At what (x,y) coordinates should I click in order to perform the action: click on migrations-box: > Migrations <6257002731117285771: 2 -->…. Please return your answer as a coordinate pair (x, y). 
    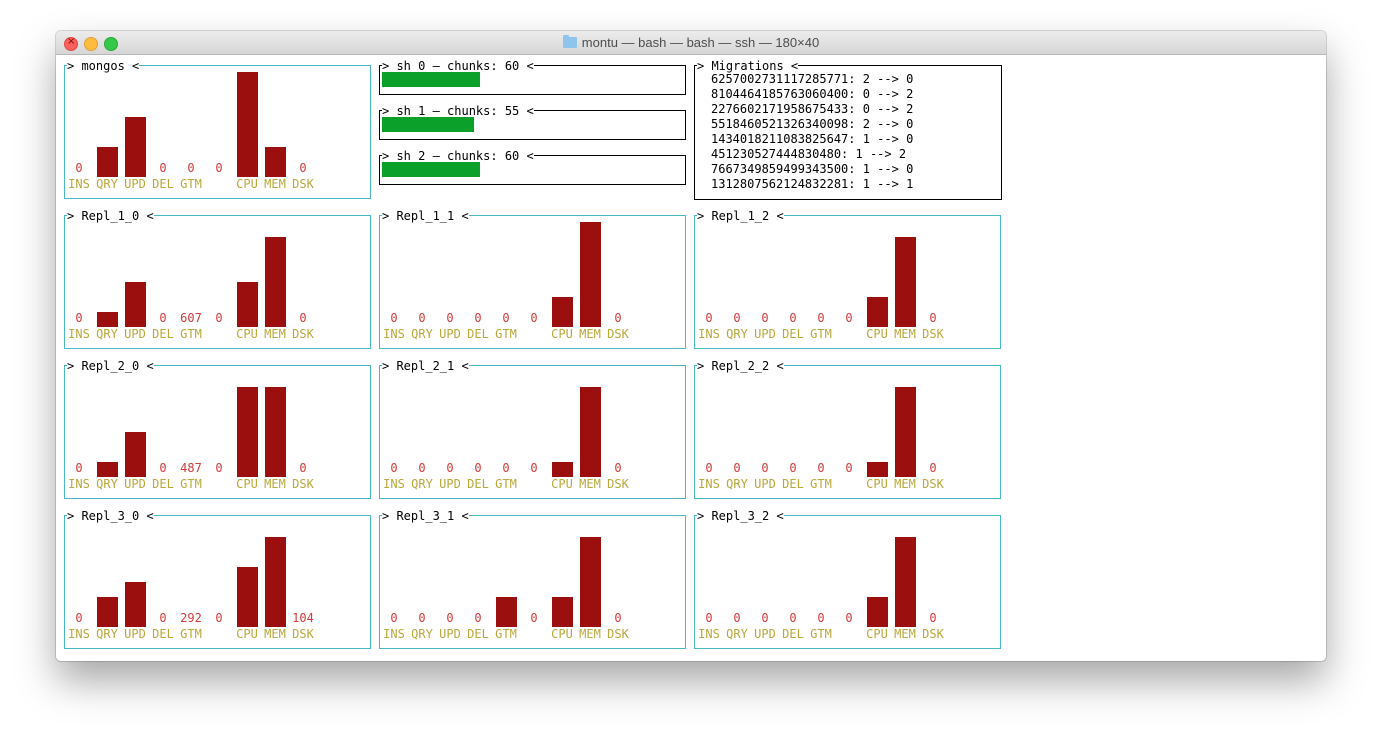
    Looking at the image, I should click on (848, 129).